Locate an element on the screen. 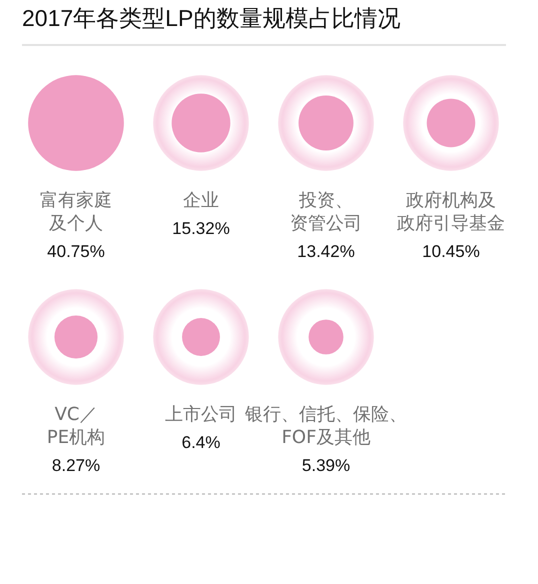 Image resolution: width=538 pixels, height=584 pixels. data-label: 8.27% is located at coordinates (76, 465).